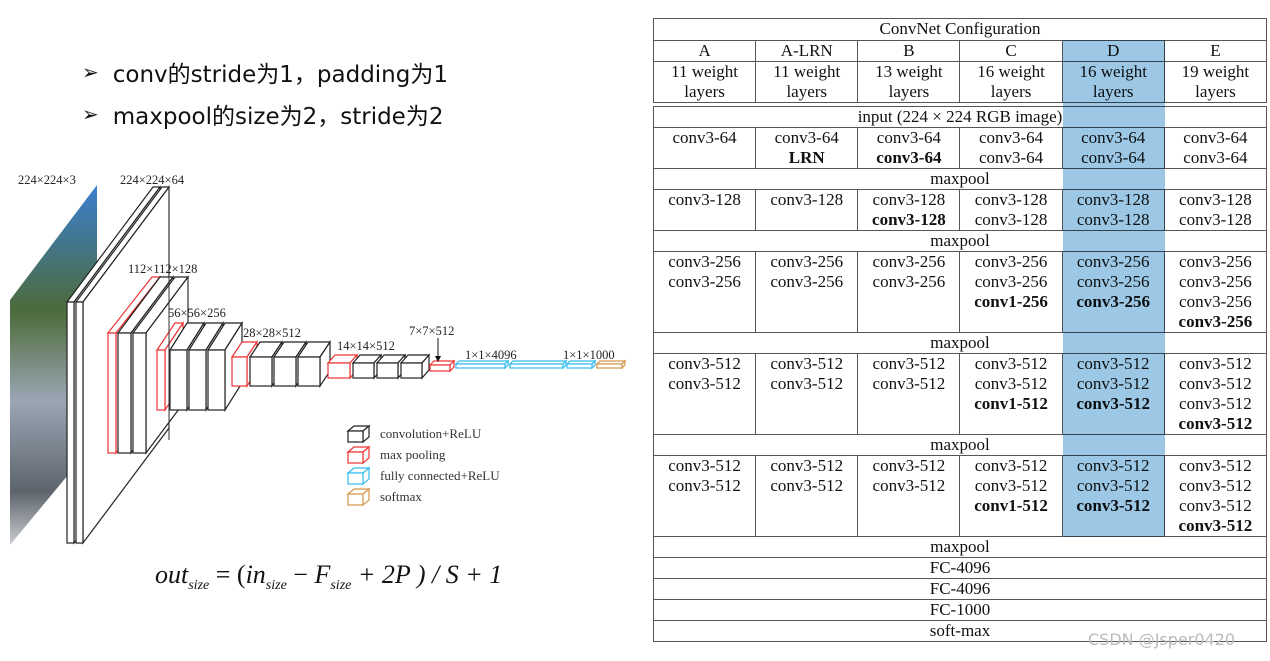  What do you see at coordinates (1113, 292) in the screenshot?
I see `layer-cell: conv3-256 conv3-256 conv3-256` at bounding box center [1113, 292].